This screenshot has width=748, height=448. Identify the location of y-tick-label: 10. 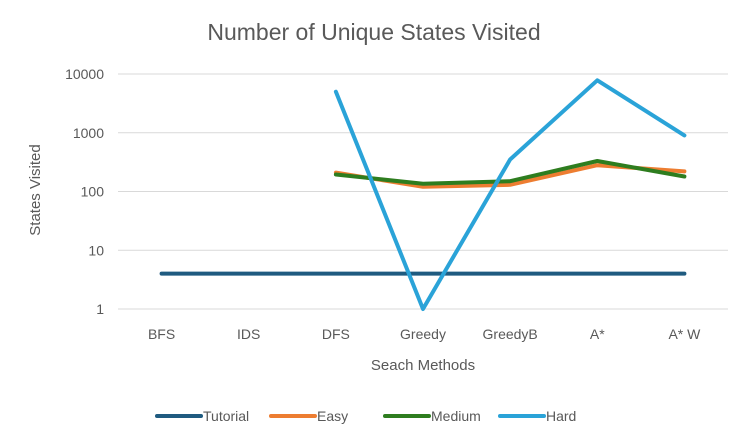
(96, 250).